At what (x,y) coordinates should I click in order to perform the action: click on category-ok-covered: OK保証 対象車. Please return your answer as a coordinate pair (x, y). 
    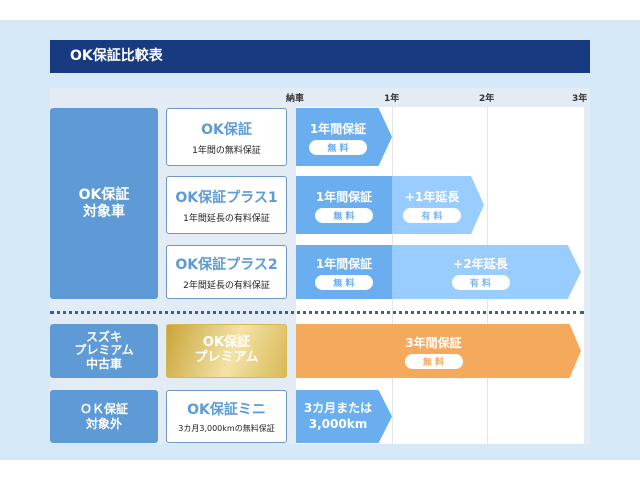
    Looking at the image, I should click on (104, 203).